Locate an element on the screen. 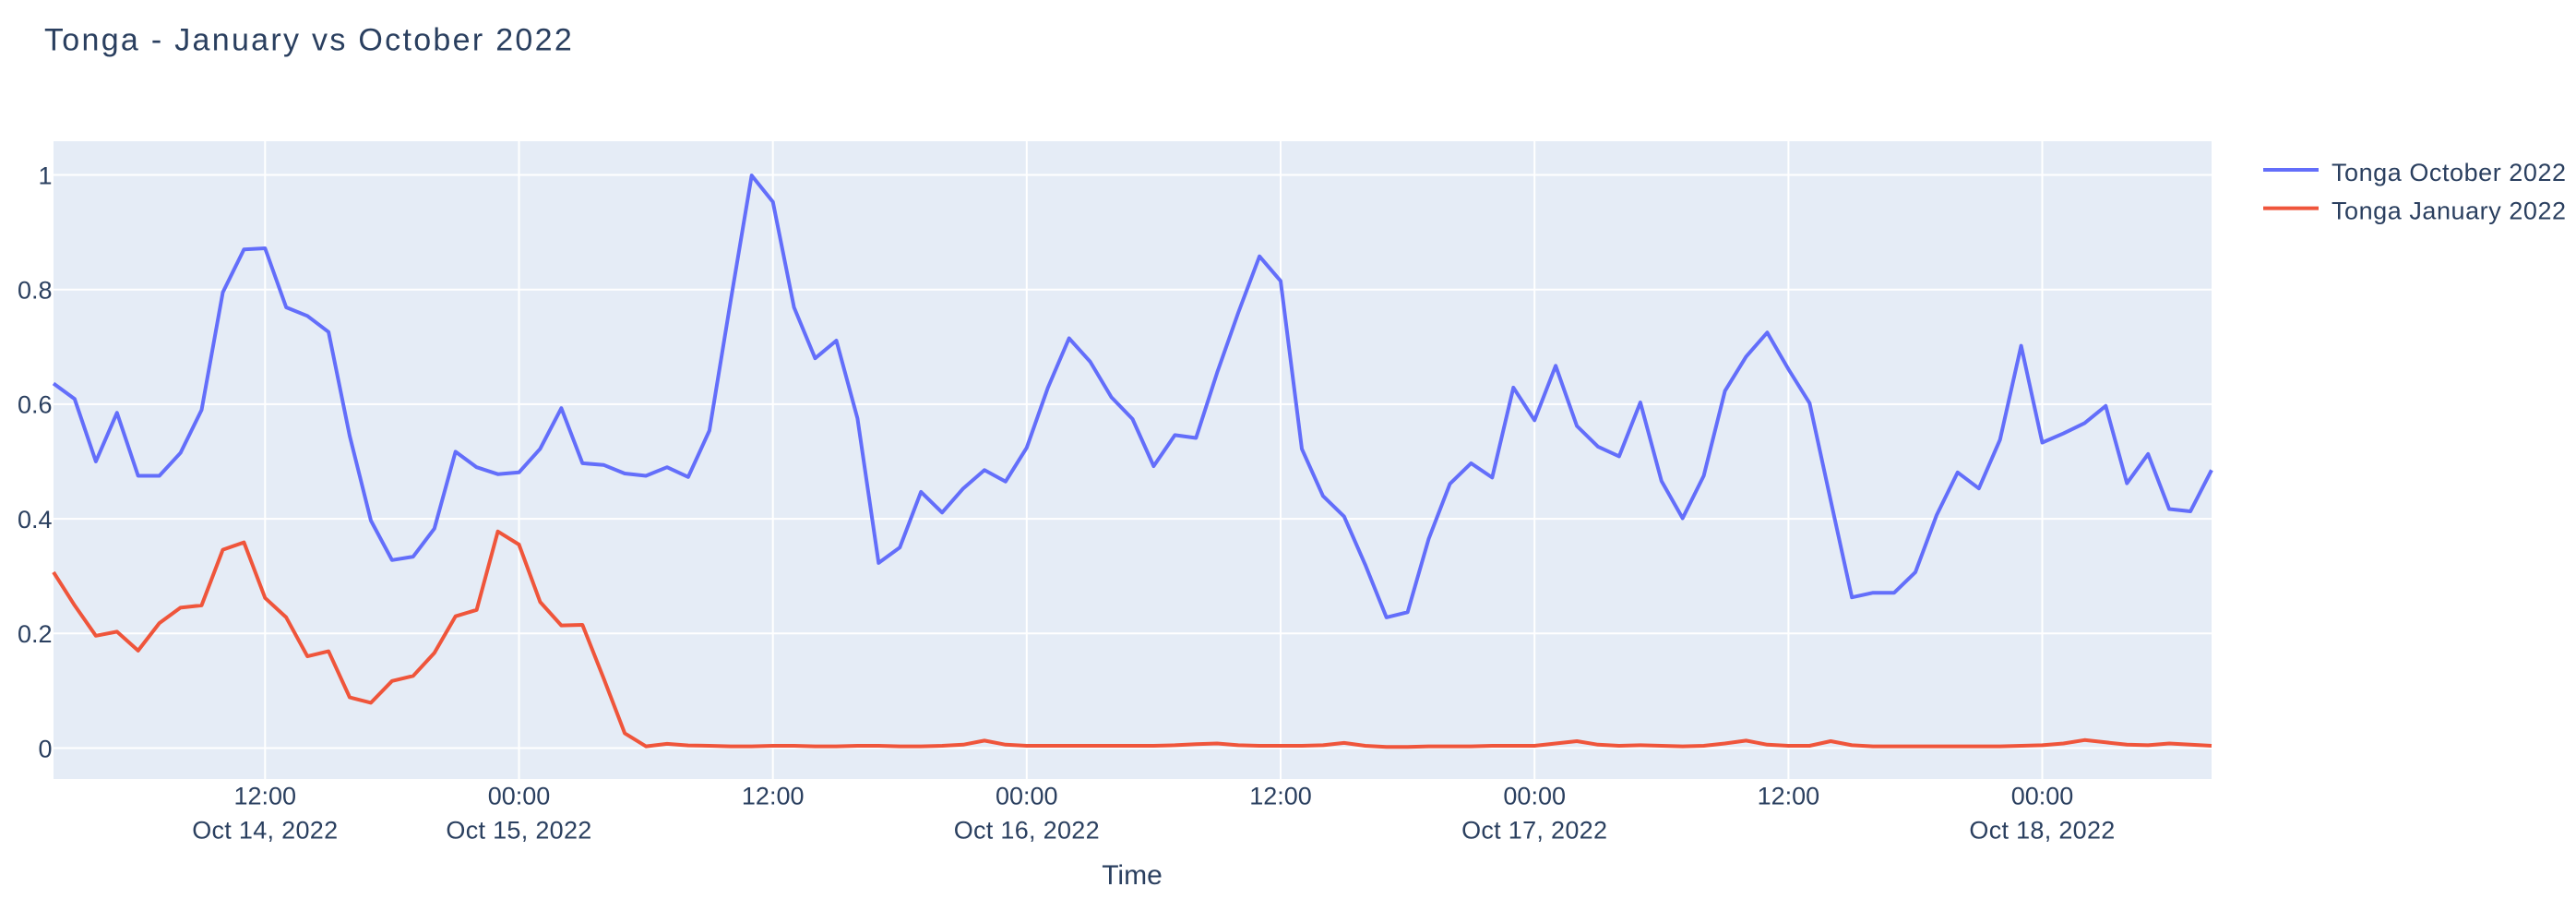  svg-text: Oct 15, 2022 is located at coordinates (518, 830).